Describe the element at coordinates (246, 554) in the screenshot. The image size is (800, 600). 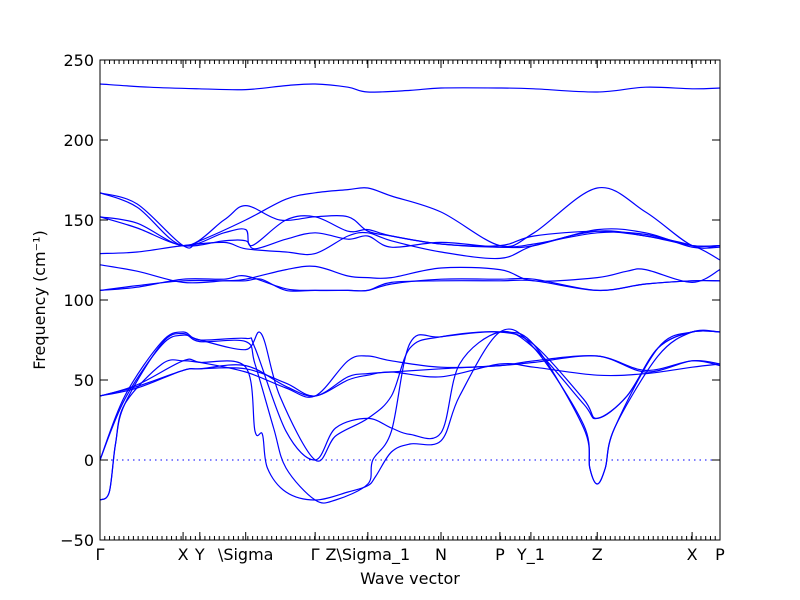
I see `x-tick-label: \Sigma` at that location.